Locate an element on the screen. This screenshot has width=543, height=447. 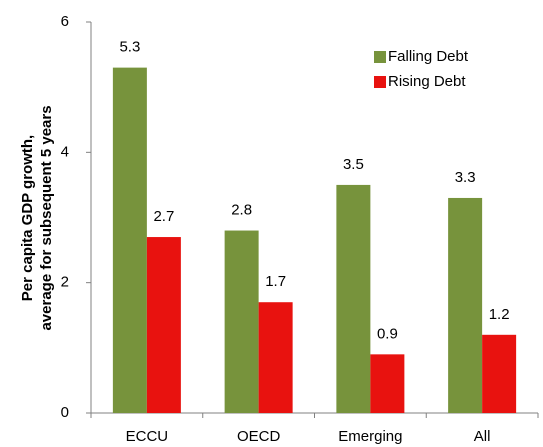
y-axis-label: Per capita GDP growth, is located at coordinates (27, 218).